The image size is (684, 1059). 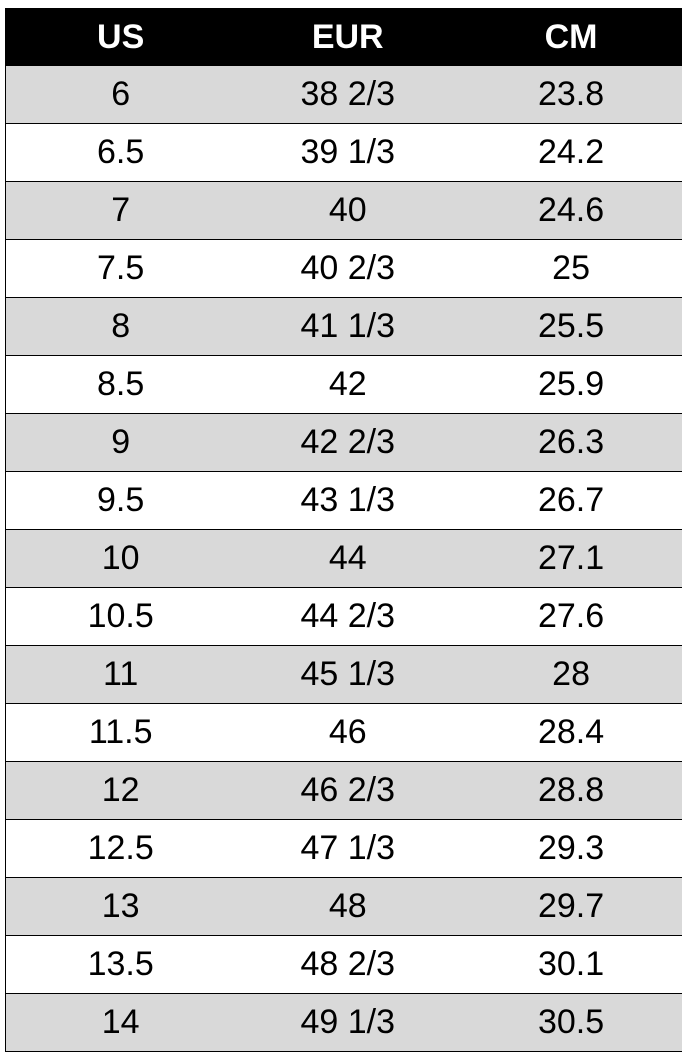 What do you see at coordinates (571, 326) in the screenshot?
I see `cell-cm: 25.5` at bounding box center [571, 326].